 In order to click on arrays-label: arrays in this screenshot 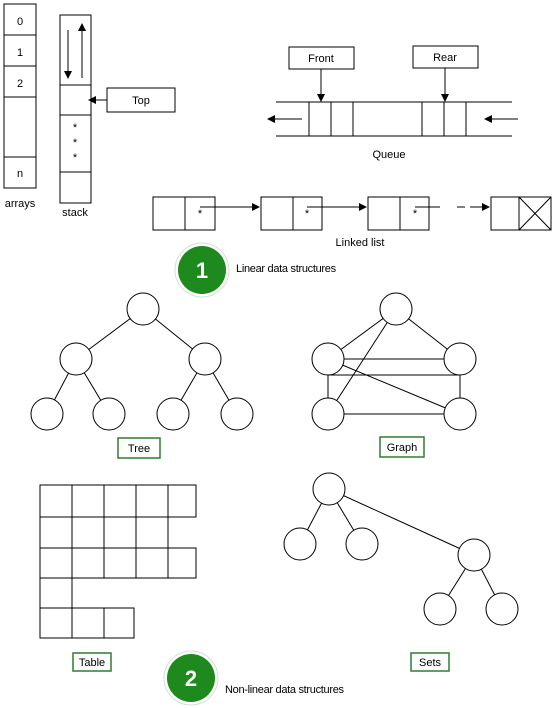, I will do `click(20, 204)`.